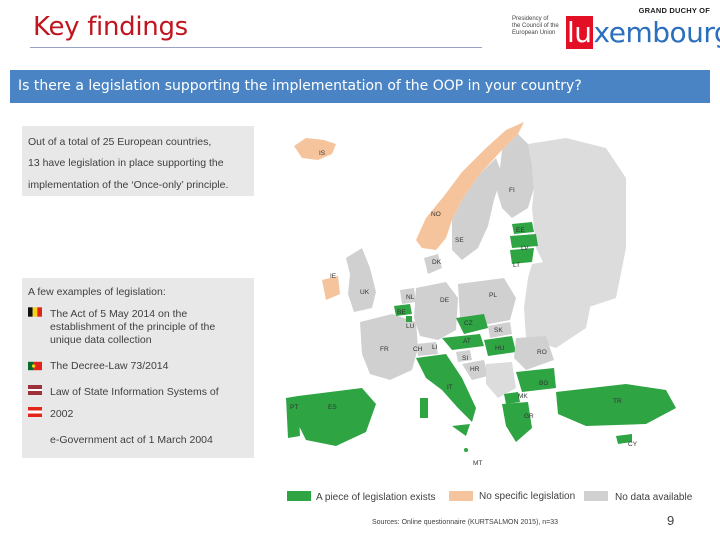  What do you see at coordinates (256, 47) in the screenshot?
I see `title-divider` at bounding box center [256, 47].